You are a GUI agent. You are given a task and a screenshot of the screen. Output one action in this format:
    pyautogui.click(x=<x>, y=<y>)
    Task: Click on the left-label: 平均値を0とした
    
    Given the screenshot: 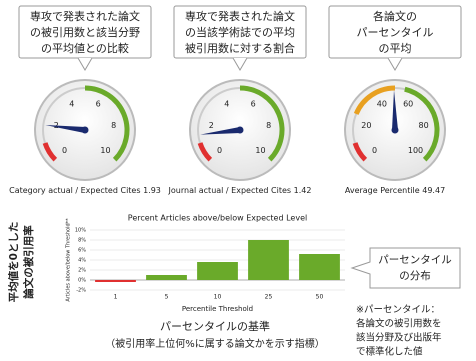 What is the action you would take?
    pyautogui.click(x=13, y=262)
    